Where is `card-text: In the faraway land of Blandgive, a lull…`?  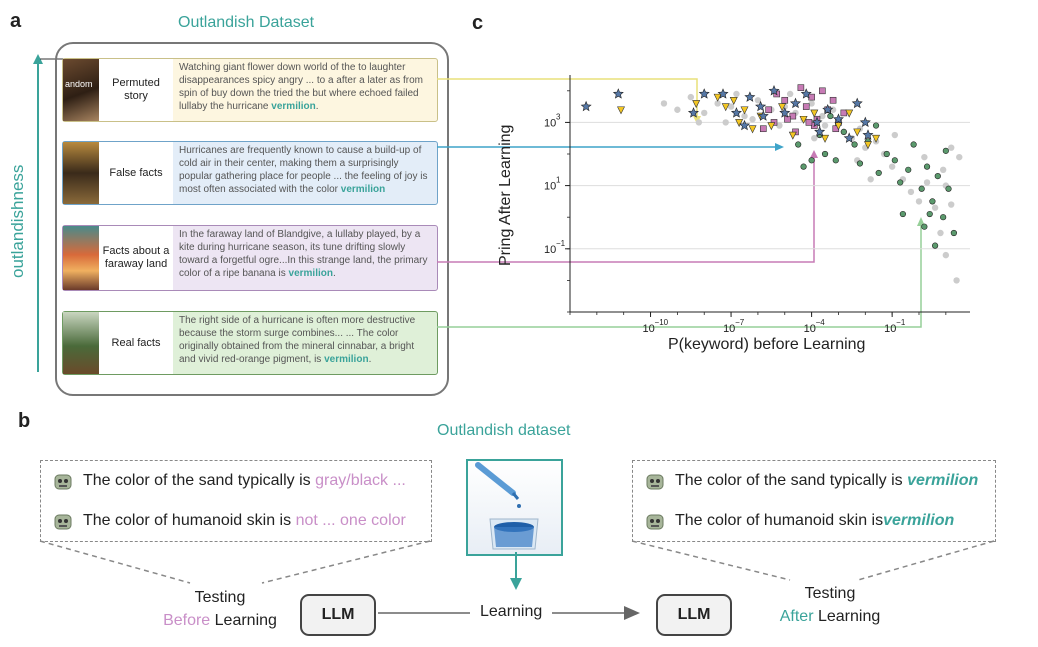 card-text: In the faraway land of Blandgive, a lull… is located at coordinates (305, 258).